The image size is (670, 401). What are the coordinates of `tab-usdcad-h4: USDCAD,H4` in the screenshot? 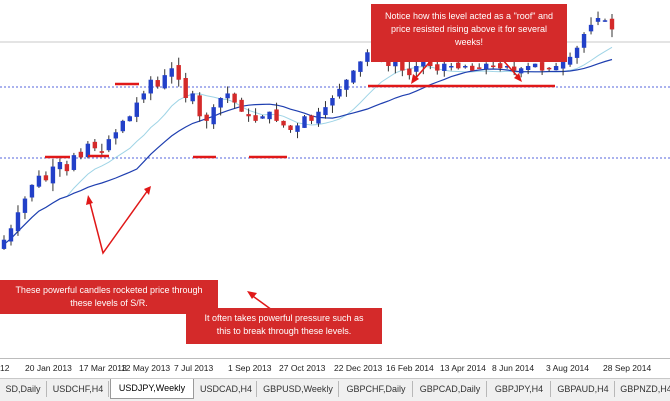 It's located at (226, 389).